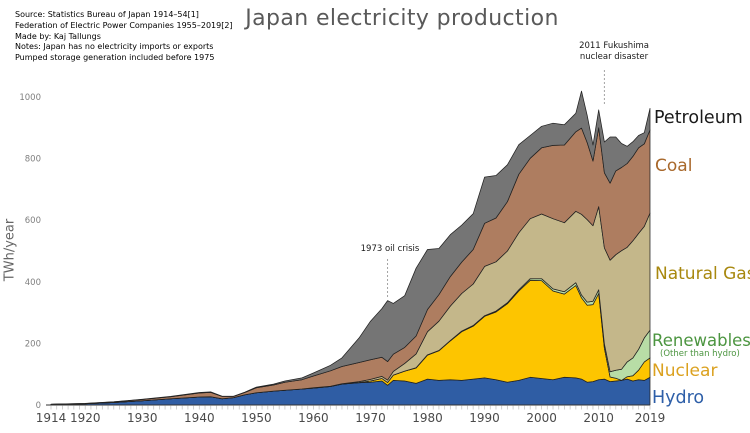 The width and height of the screenshot is (750, 433). I want to click on label-natural-gas: Natural Gas, so click(702, 274).